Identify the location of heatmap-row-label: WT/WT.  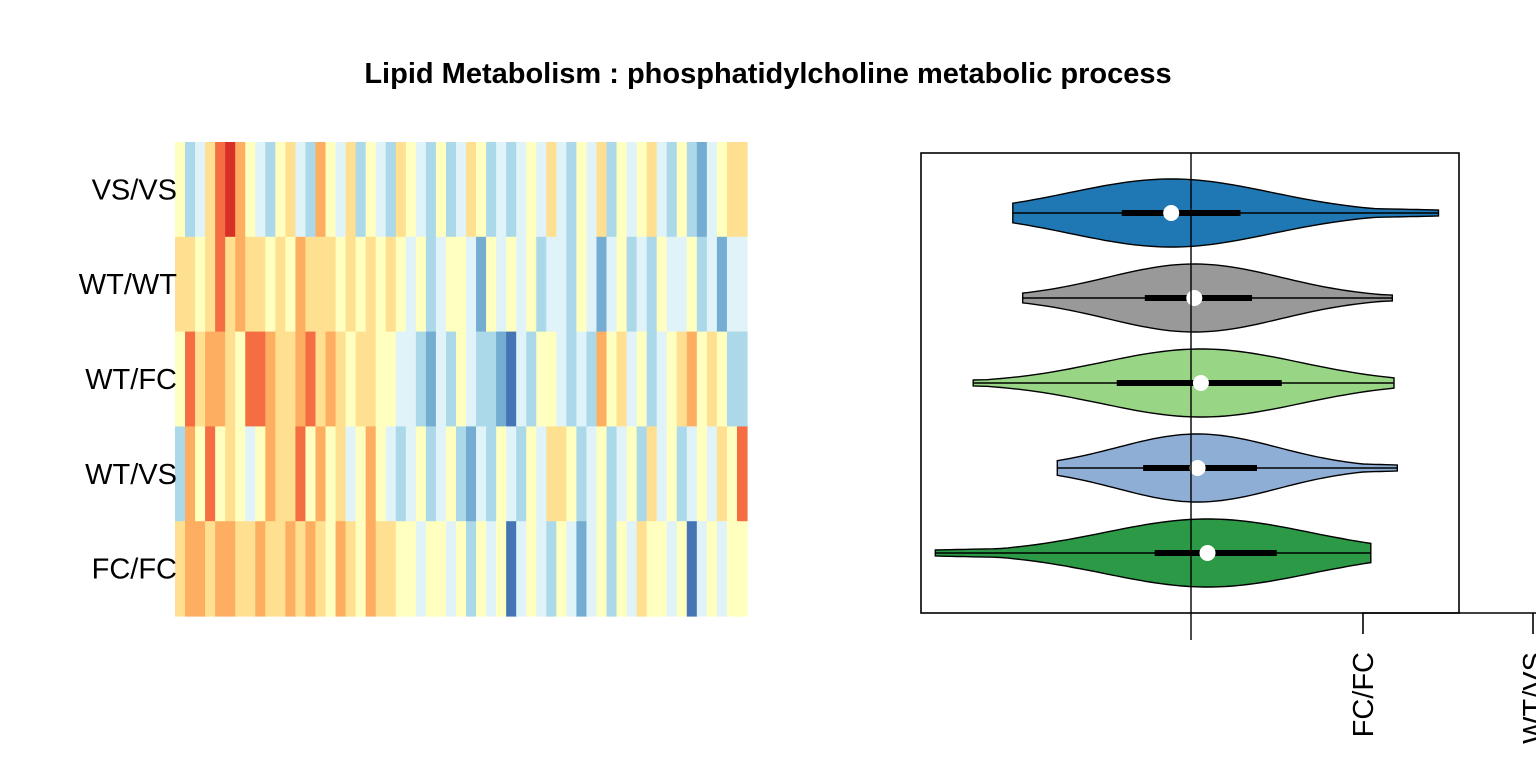
(128, 285).